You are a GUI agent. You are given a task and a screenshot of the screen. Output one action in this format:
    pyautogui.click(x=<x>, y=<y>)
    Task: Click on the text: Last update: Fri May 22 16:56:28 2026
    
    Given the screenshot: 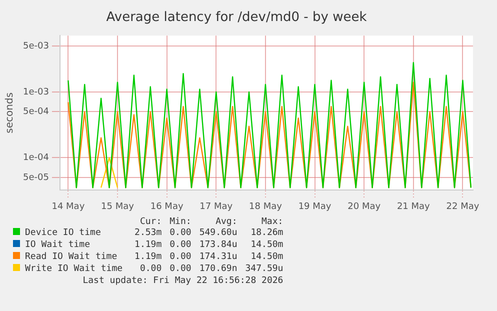 What is the action you would take?
    pyautogui.click(x=183, y=281)
    